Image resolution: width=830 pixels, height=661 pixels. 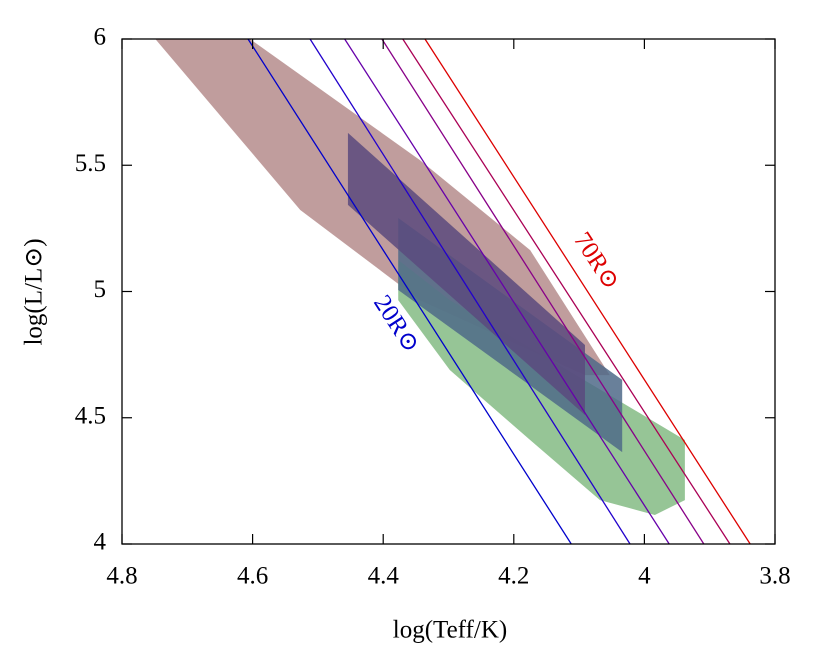 I want to click on y-tick-label: 6, so click(x=100, y=37).